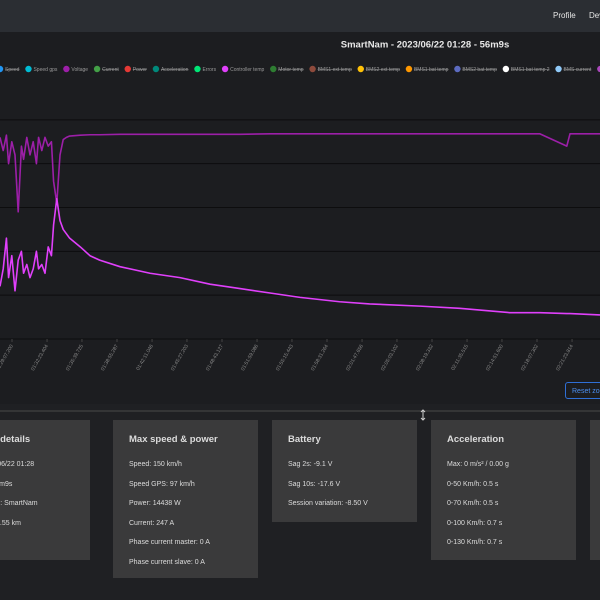 This screenshot has height=600, width=600. Describe the element at coordinates (291, 70) in the screenshot. I see `legend-label: Motor temp` at that location.